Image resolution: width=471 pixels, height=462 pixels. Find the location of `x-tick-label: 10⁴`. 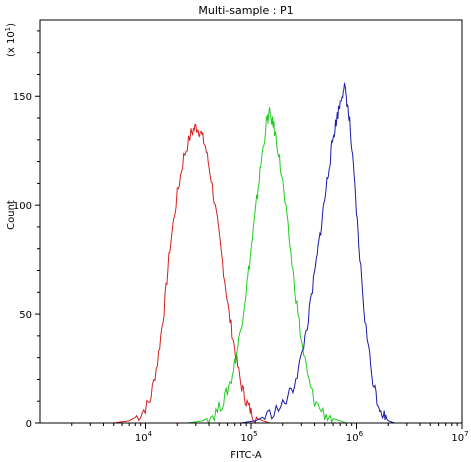

x-tick-label: 10⁴ is located at coordinates (144, 437).